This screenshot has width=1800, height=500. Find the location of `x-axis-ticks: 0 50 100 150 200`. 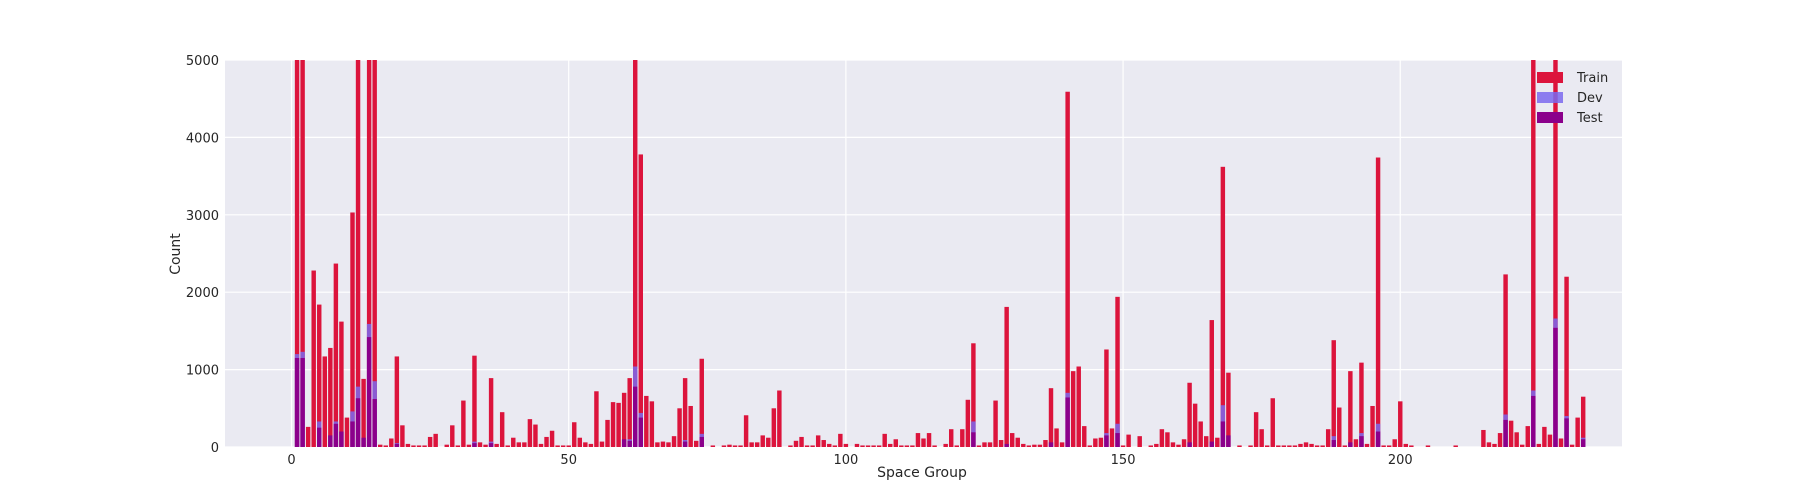

x-axis-ticks: 0 50 100 150 200 is located at coordinates (849, 460).